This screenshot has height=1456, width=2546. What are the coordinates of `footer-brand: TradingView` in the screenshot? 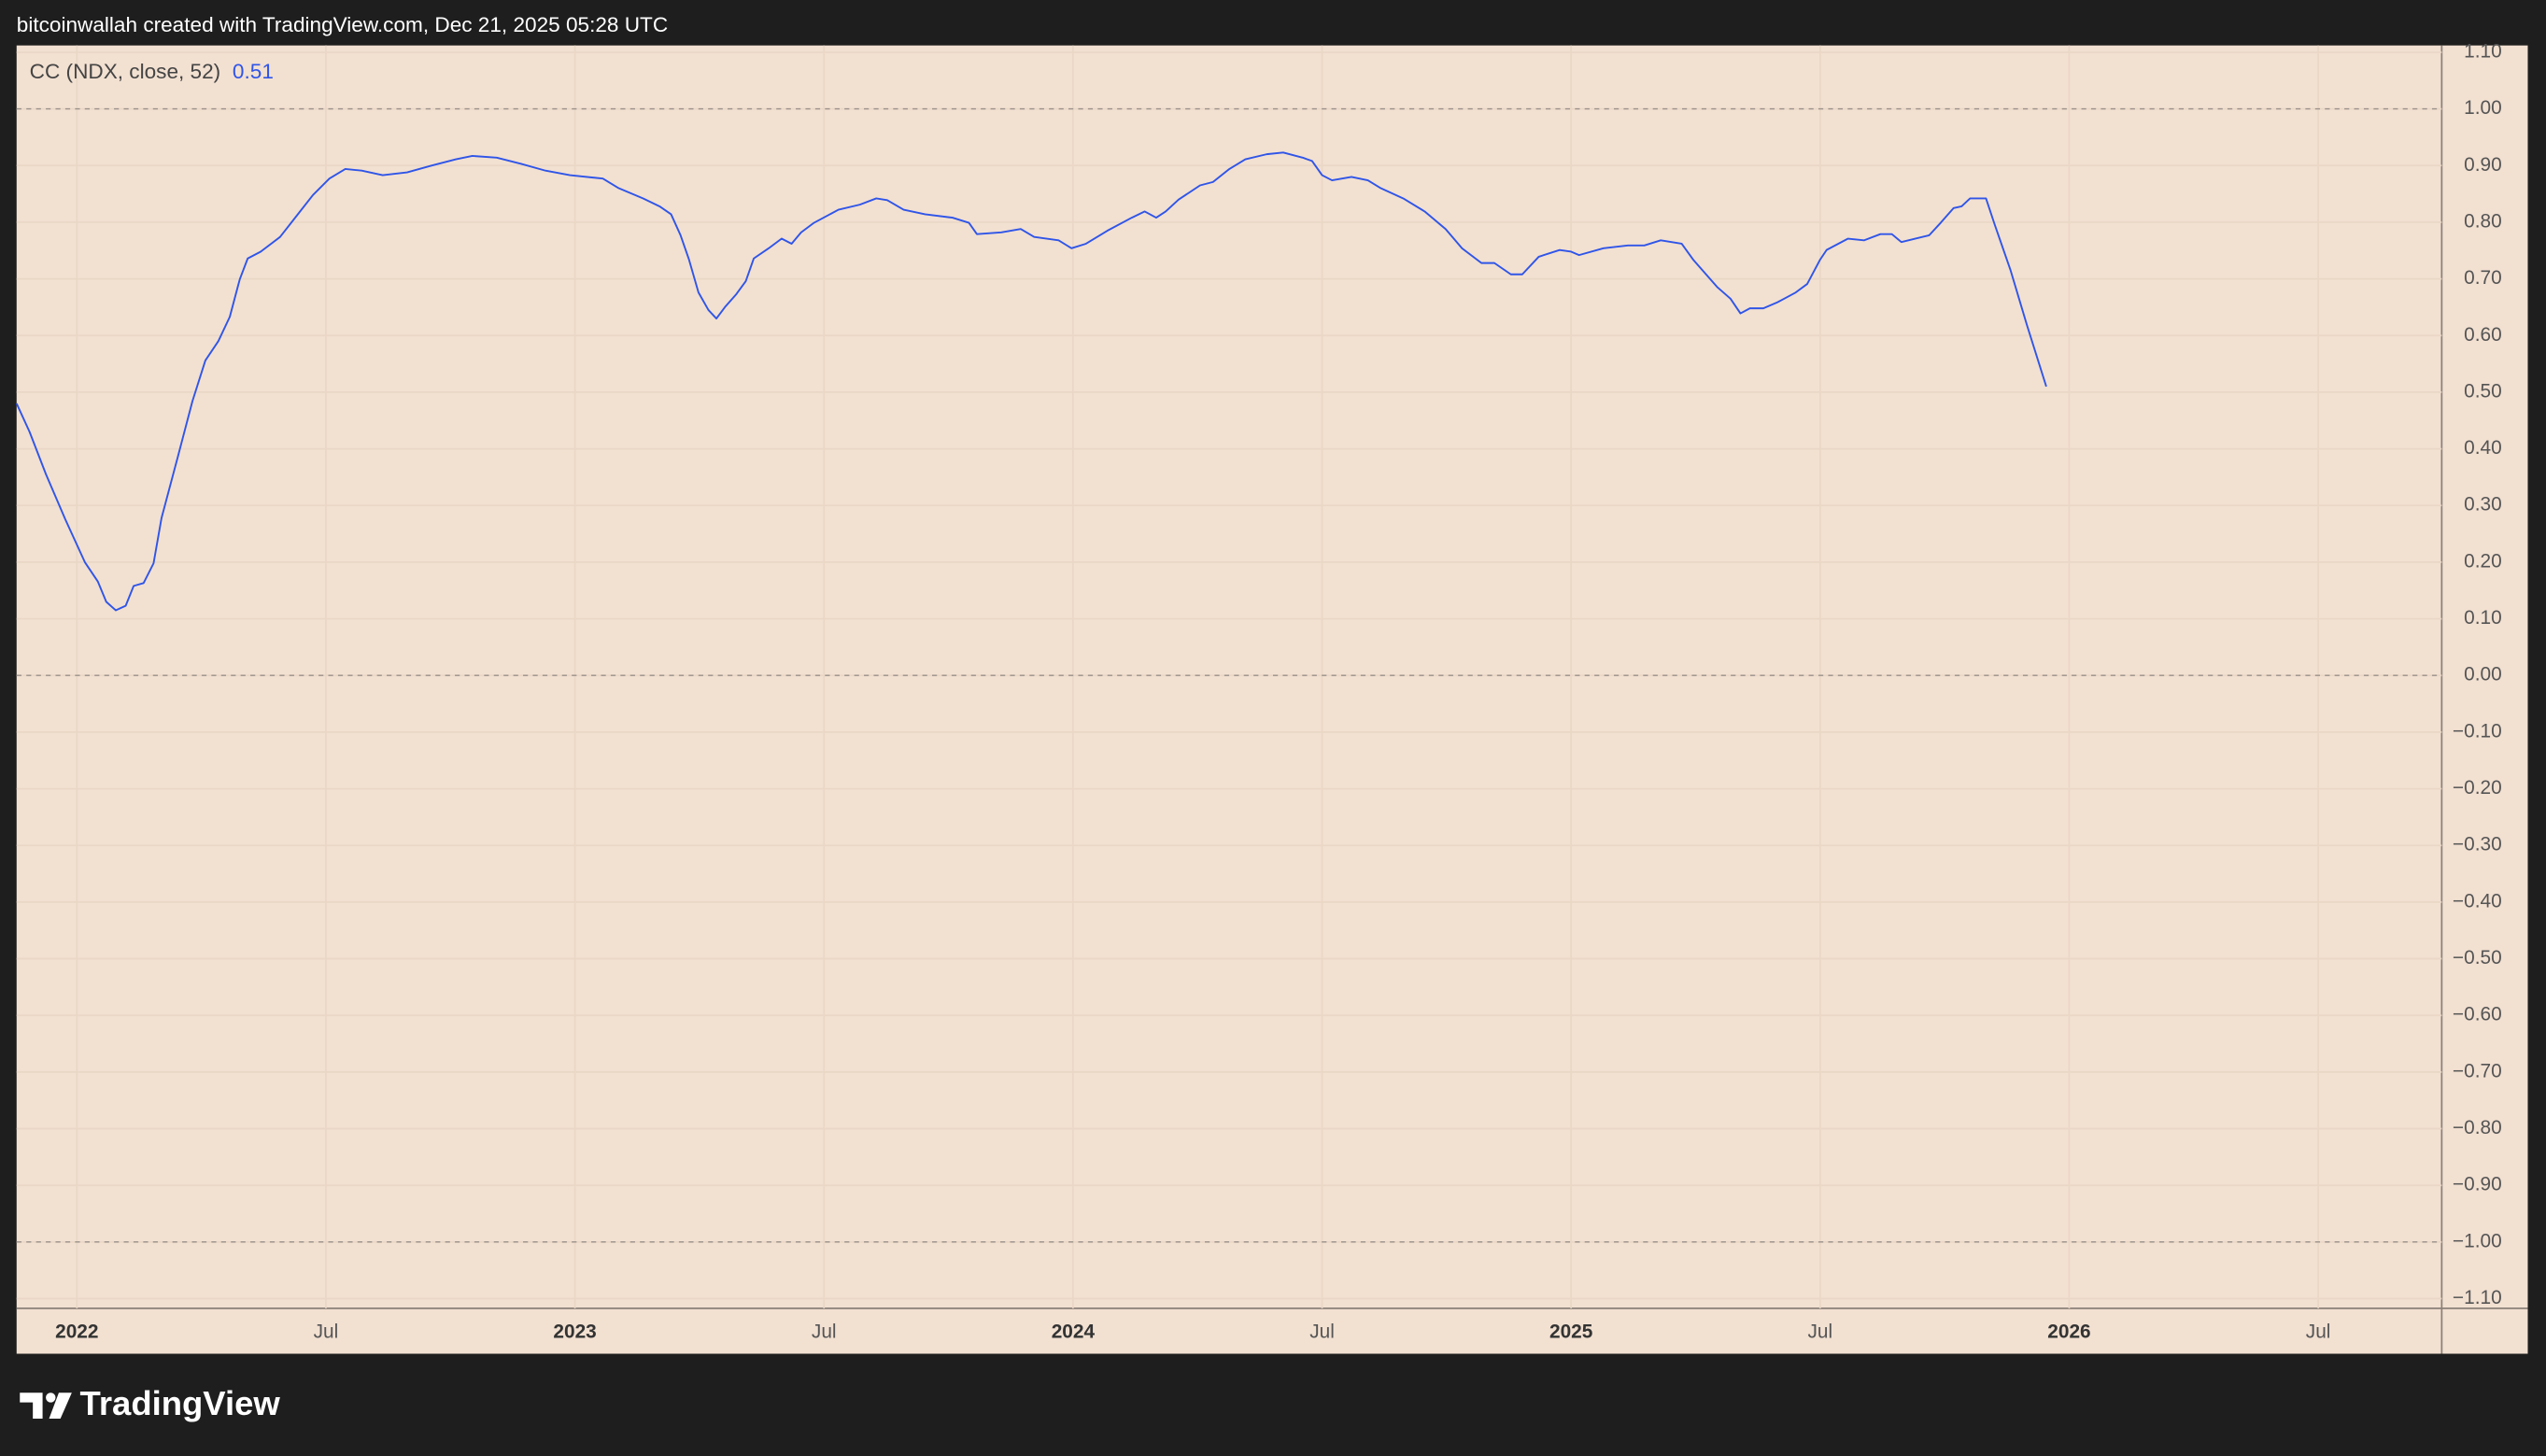 It's located at (181, 1403).